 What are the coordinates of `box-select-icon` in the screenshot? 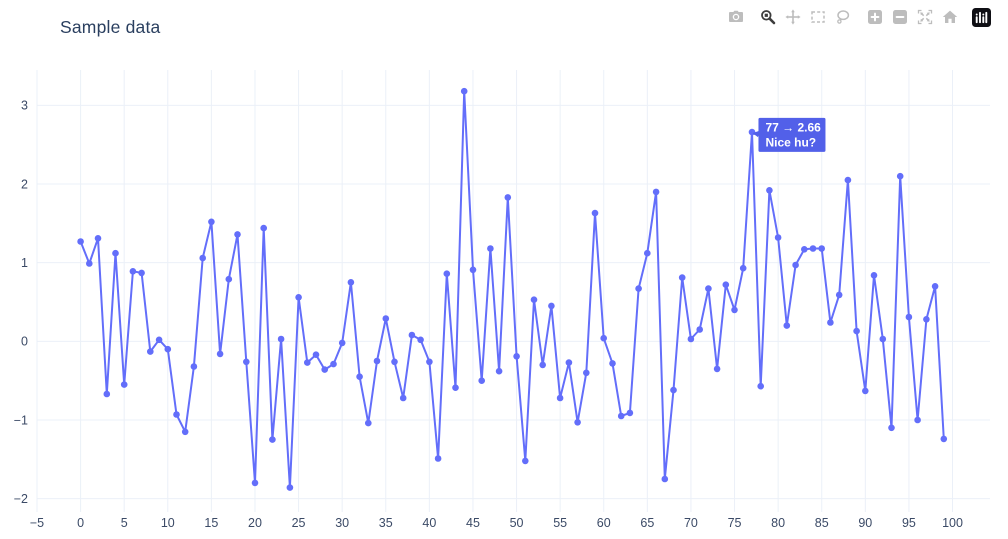 It's located at (818, 17).